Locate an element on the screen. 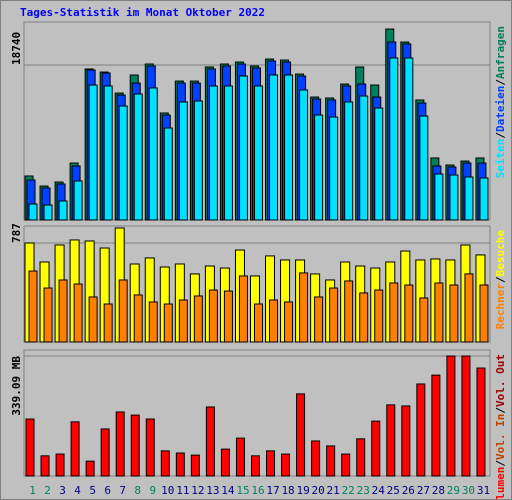  legend-entry: Besuche is located at coordinates (500, 253).